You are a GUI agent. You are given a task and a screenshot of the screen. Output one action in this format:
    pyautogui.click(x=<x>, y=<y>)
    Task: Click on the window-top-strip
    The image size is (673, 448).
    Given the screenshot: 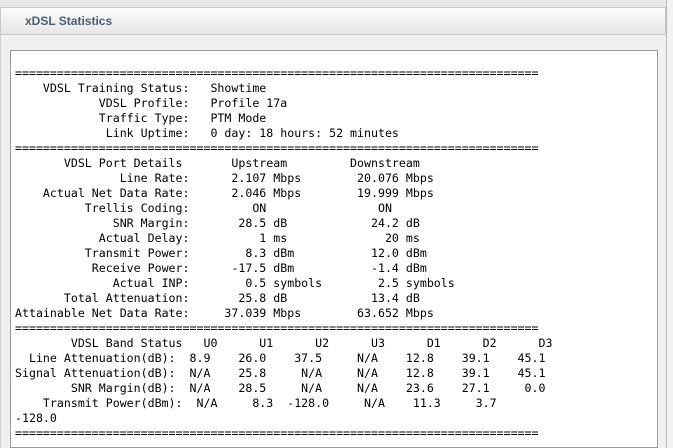 What is the action you would take?
    pyautogui.click(x=336, y=3)
    